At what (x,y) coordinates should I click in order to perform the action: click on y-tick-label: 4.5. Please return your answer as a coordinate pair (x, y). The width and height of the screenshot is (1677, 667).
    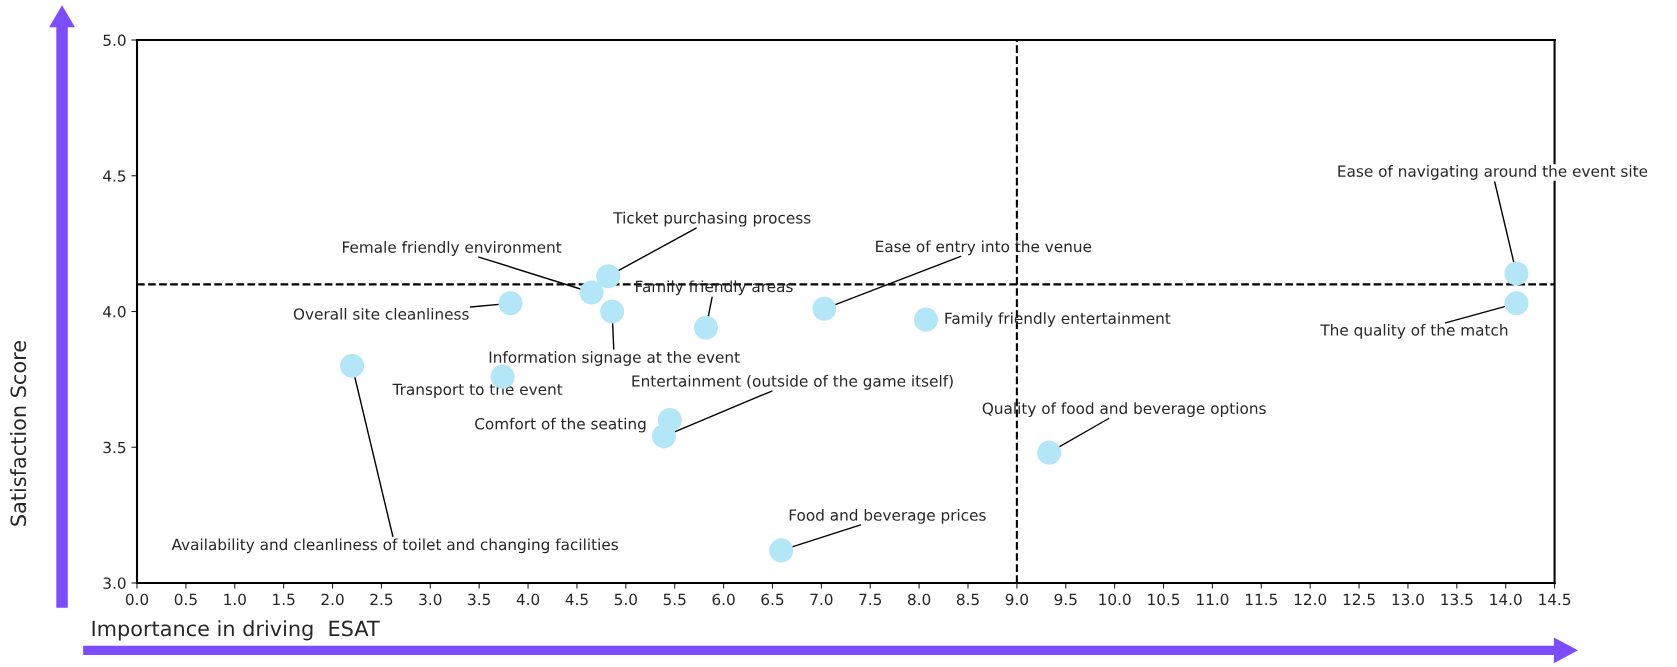
    Looking at the image, I should click on (114, 176).